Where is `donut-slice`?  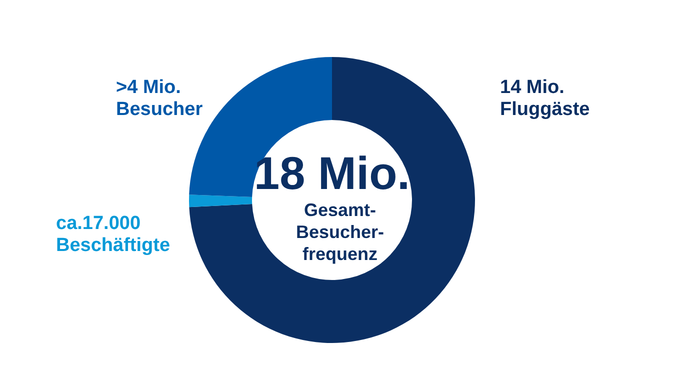
donut-slice is located at coordinates (220, 201).